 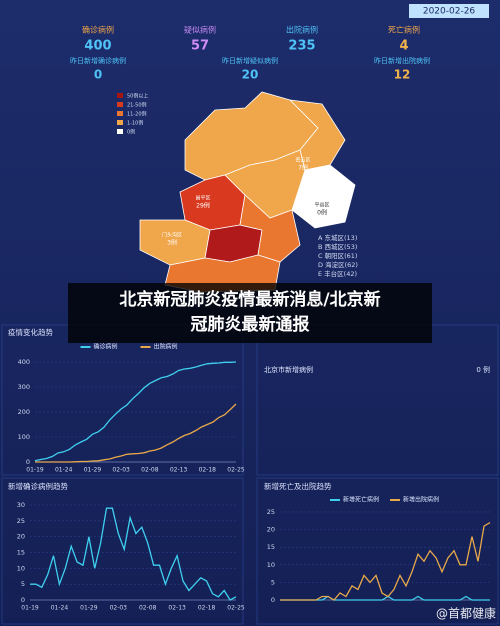 I want to click on stat-value: 235, so click(x=301, y=46).